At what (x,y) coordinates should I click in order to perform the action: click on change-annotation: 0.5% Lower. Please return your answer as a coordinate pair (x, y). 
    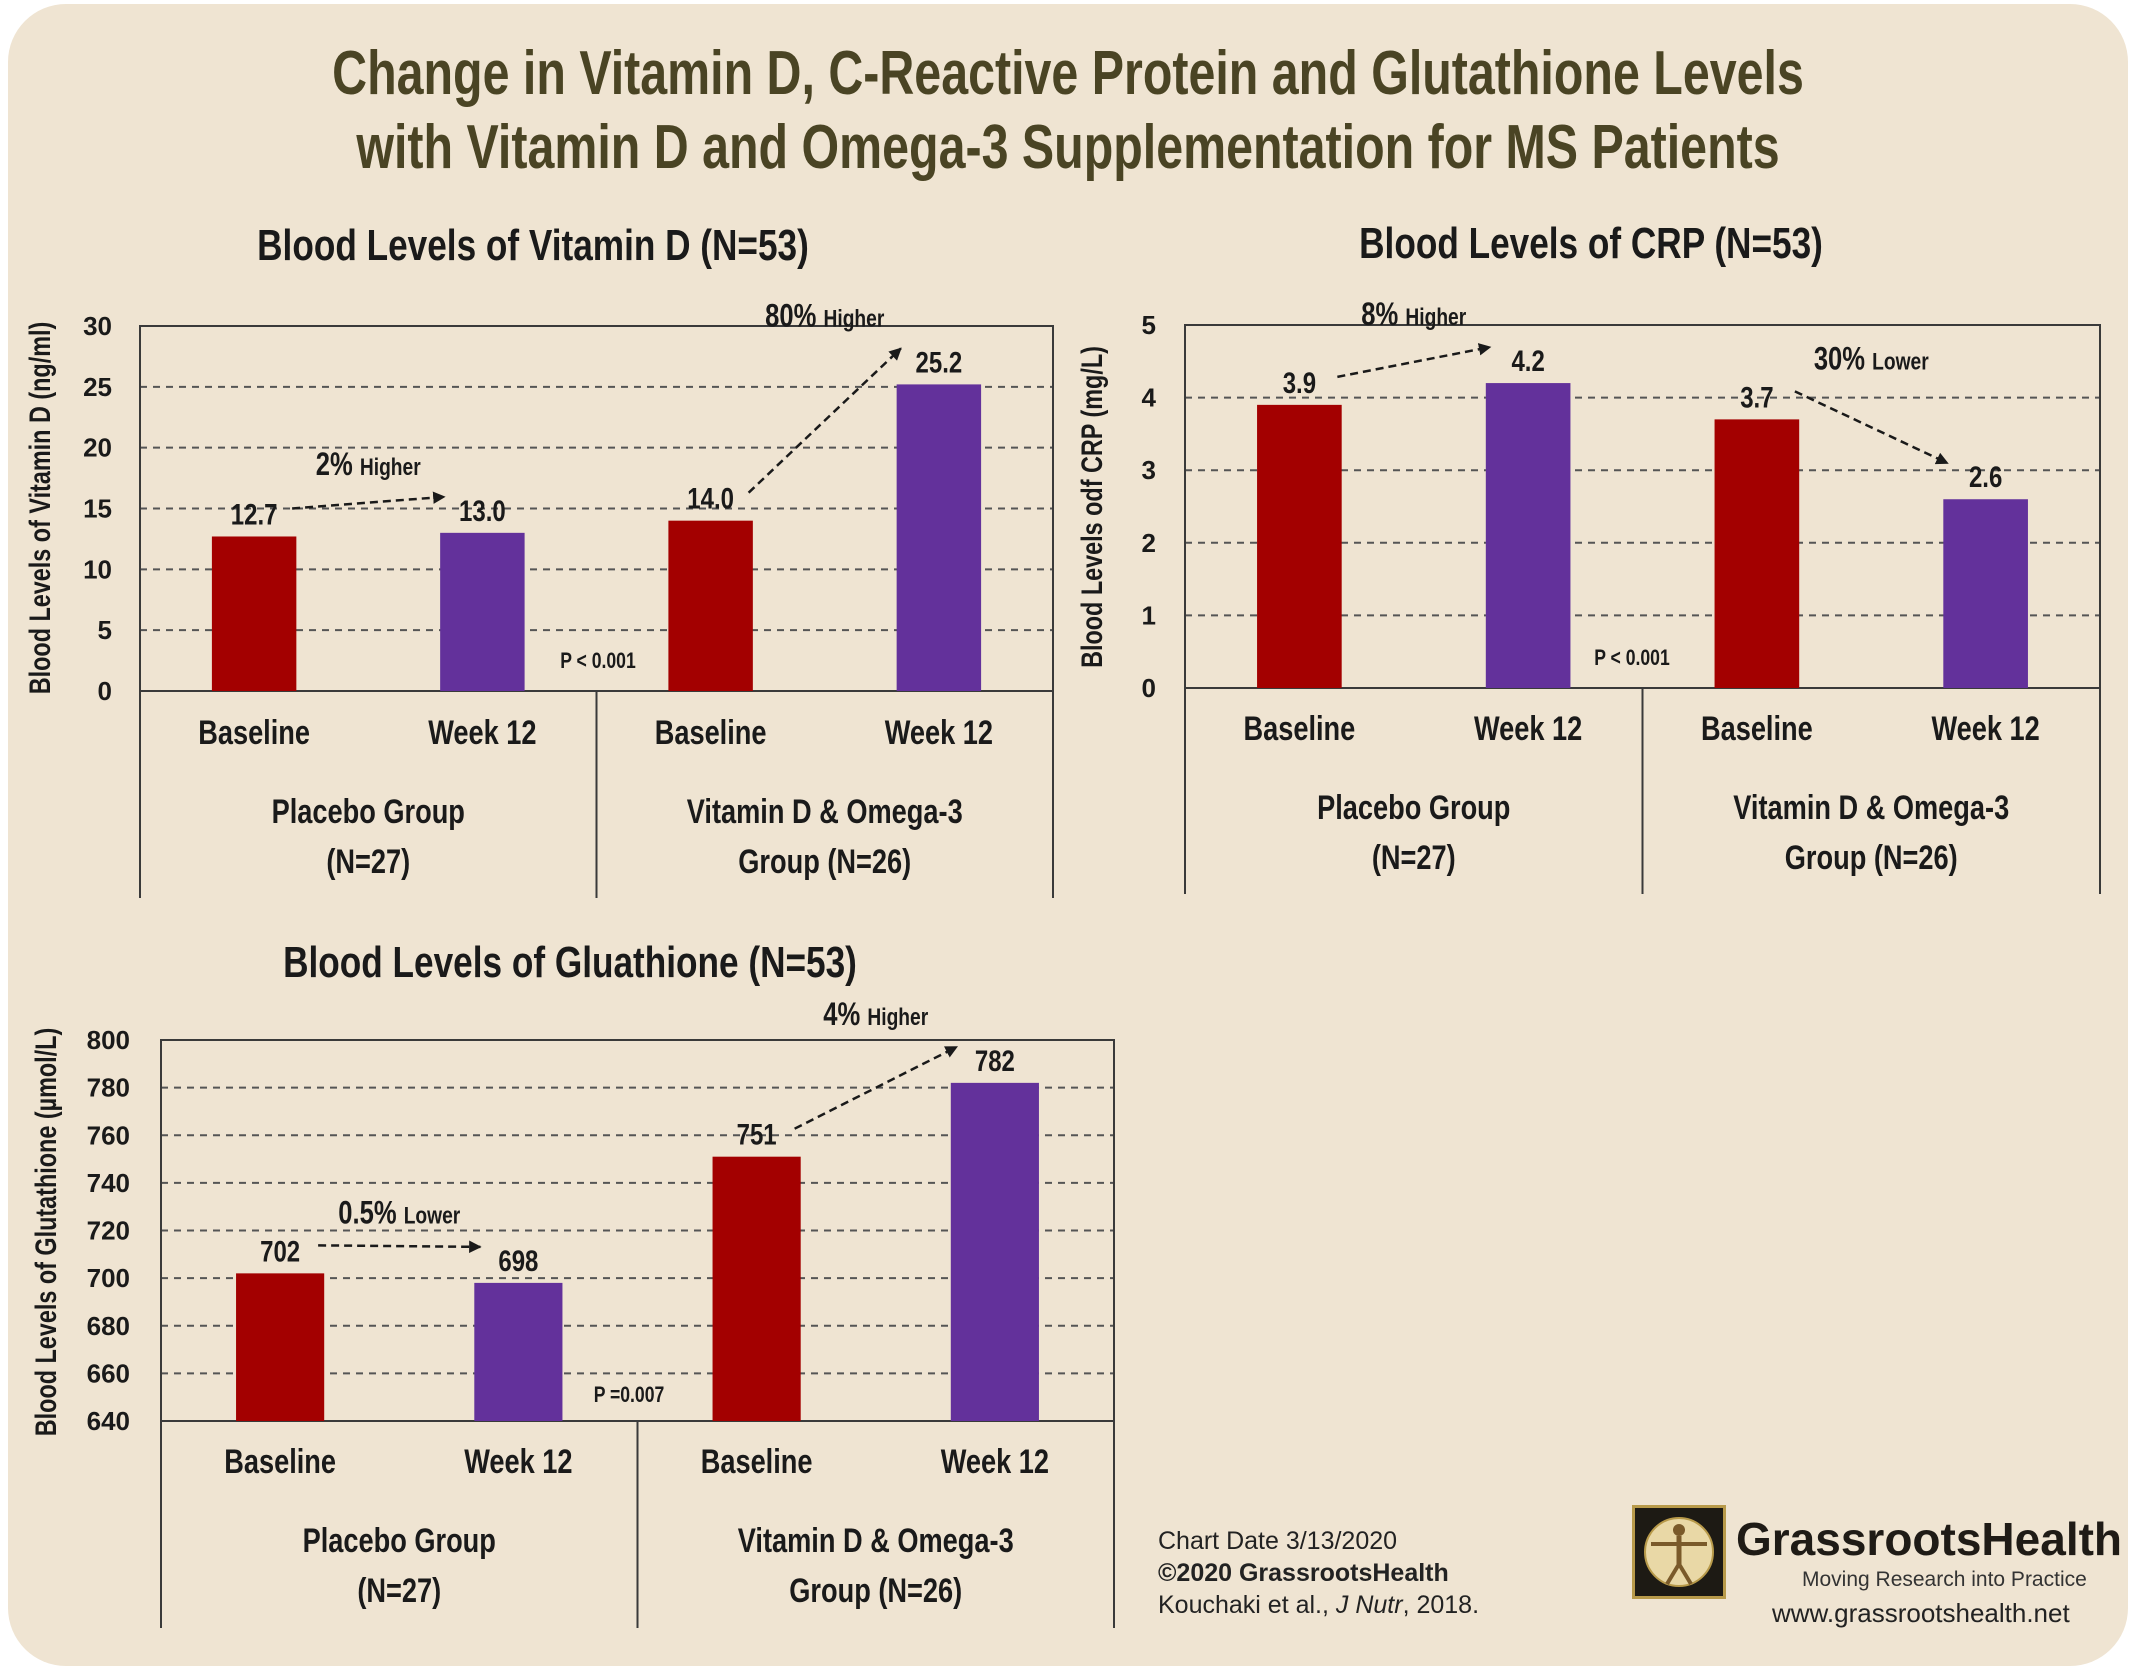
    Looking at the image, I should click on (399, 1213).